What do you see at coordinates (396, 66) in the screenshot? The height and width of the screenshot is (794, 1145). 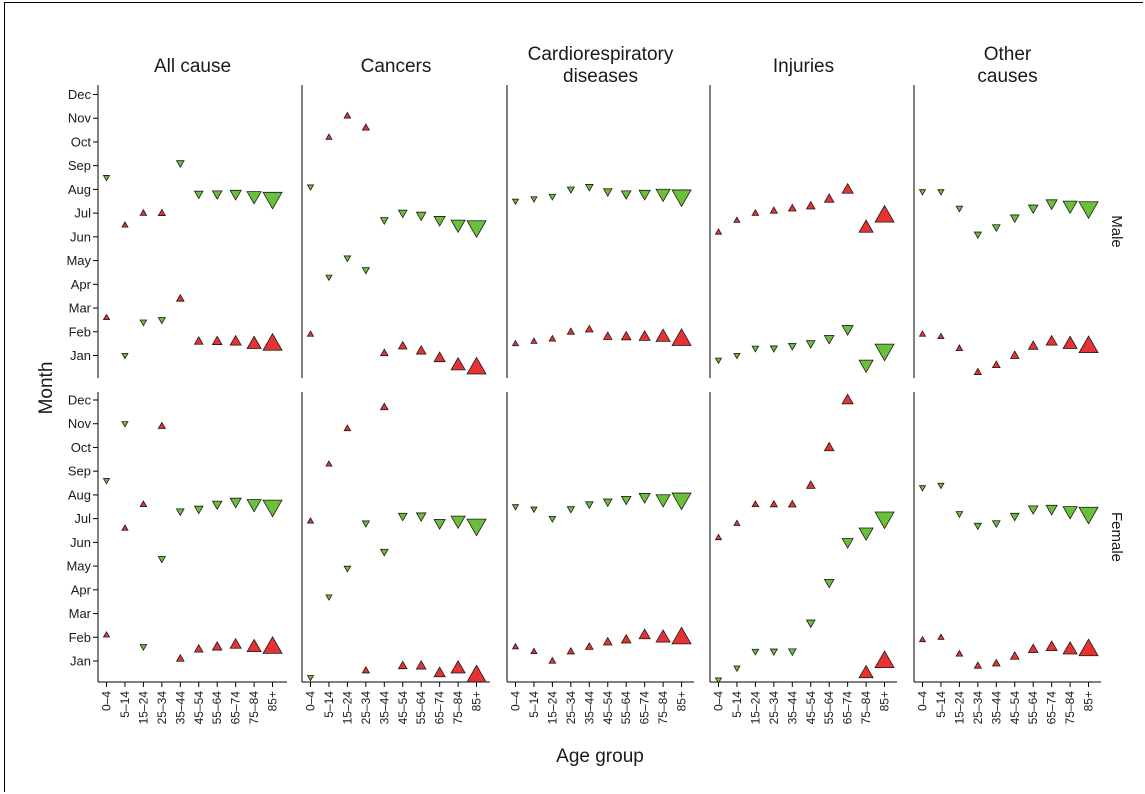 I see `facet-title-2: Cancers` at bounding box center [396, 66].